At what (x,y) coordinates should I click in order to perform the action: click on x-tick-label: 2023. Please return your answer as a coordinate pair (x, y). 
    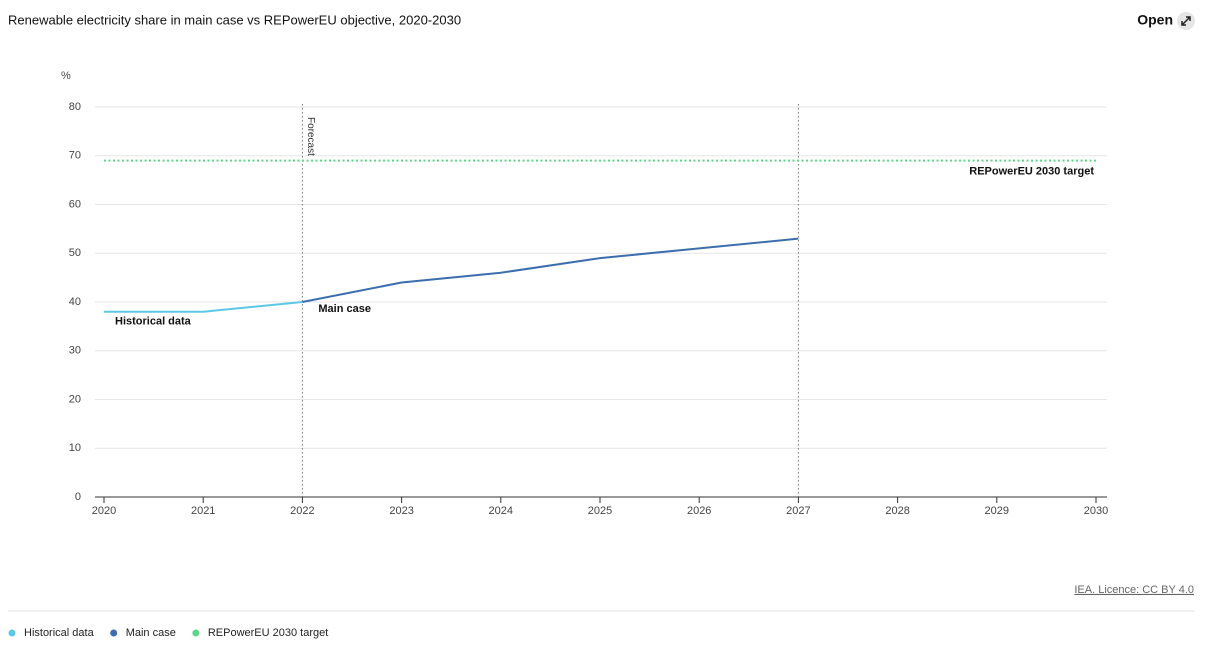
    Looking at the image, I should click on (401, 511).